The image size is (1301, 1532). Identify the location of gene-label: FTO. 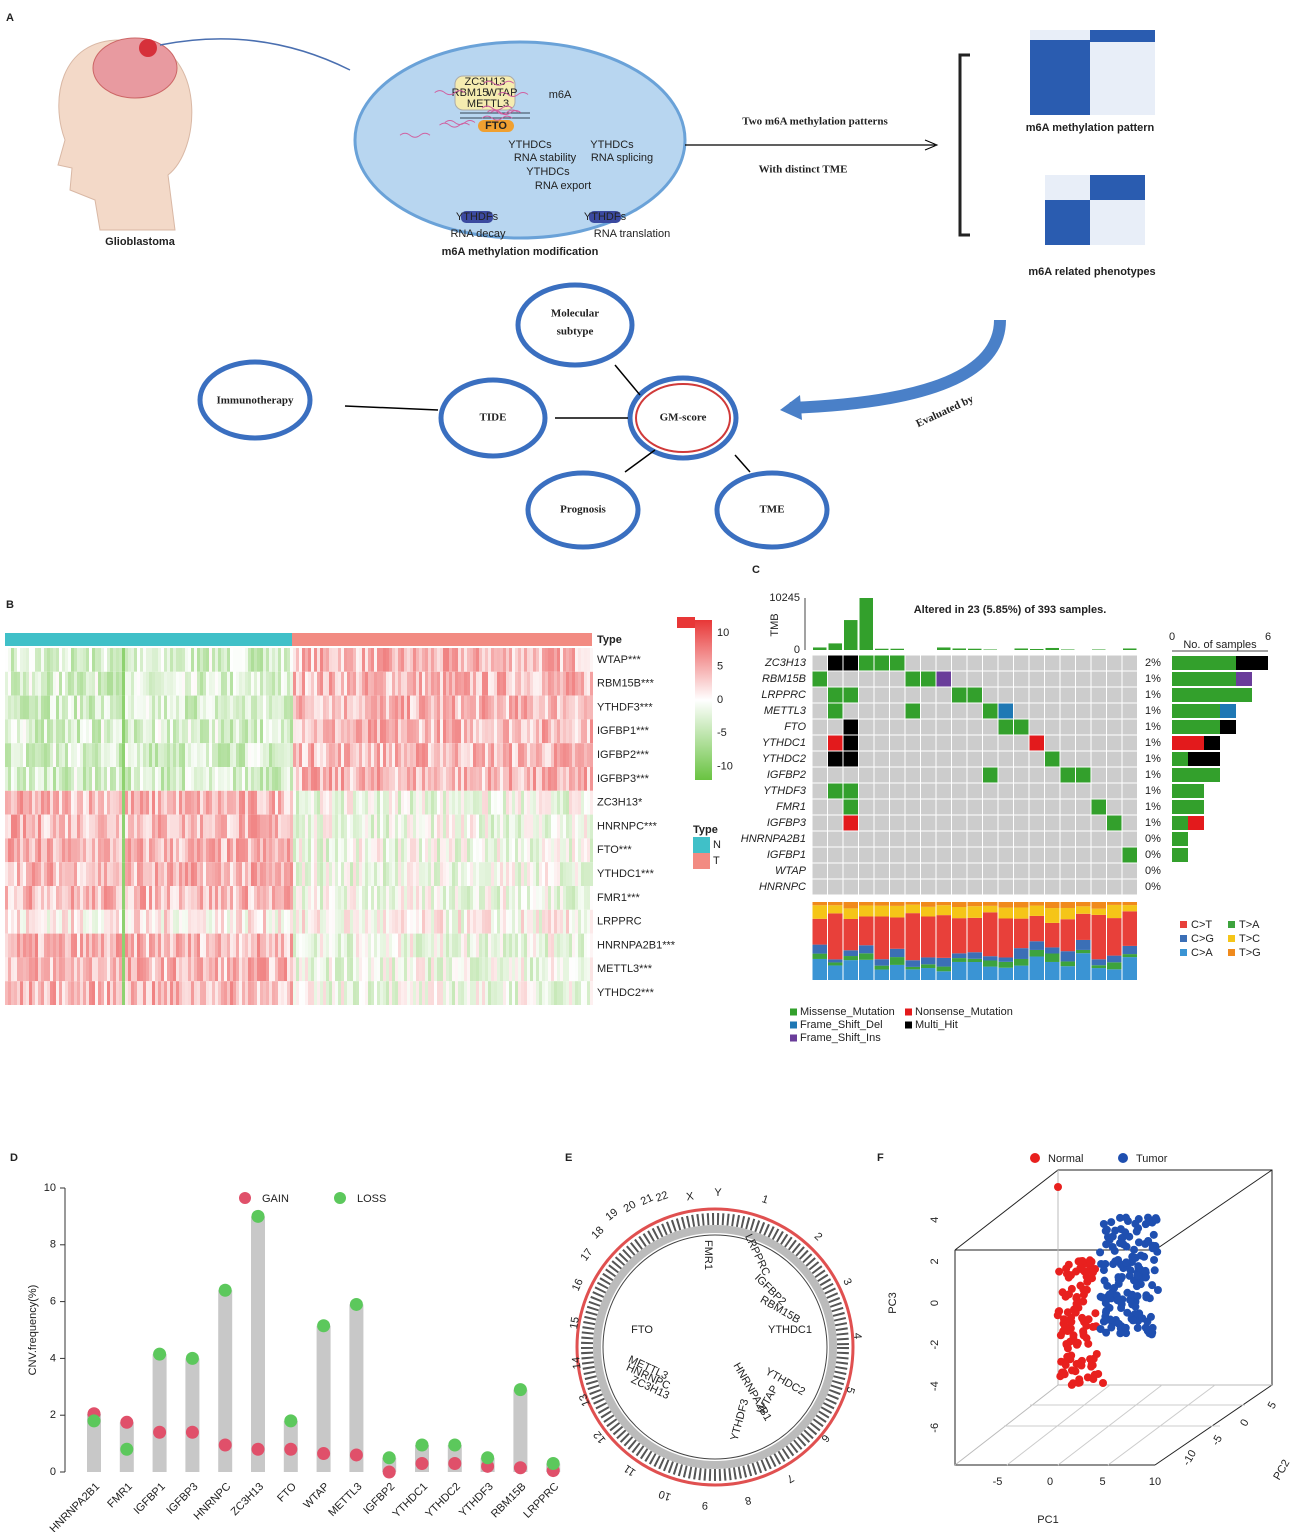
(795, 727).